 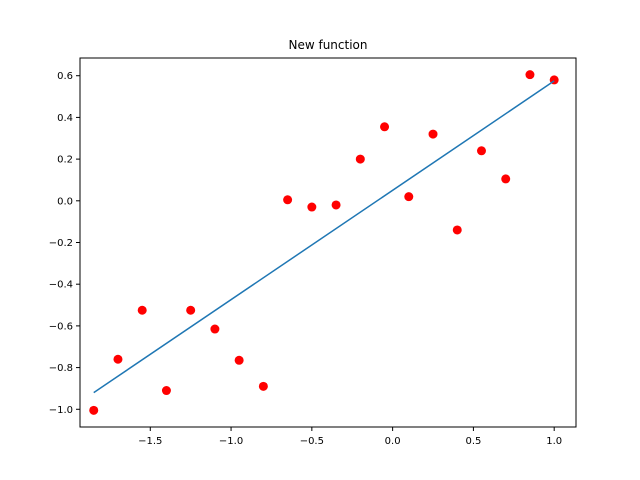 What do you see at coordinates (554, 441) in the screenshot?
I see `x-tick-label: 1.0` at bounding box center [554, 441].